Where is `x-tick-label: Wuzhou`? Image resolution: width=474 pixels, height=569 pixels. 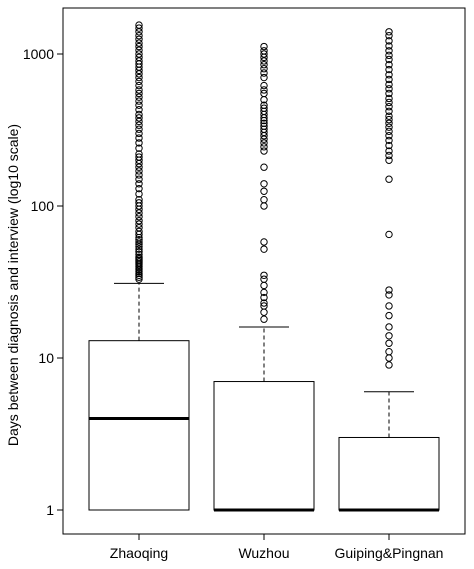
x-tick-label: Wuzhou is located at coordinates (263, 553).